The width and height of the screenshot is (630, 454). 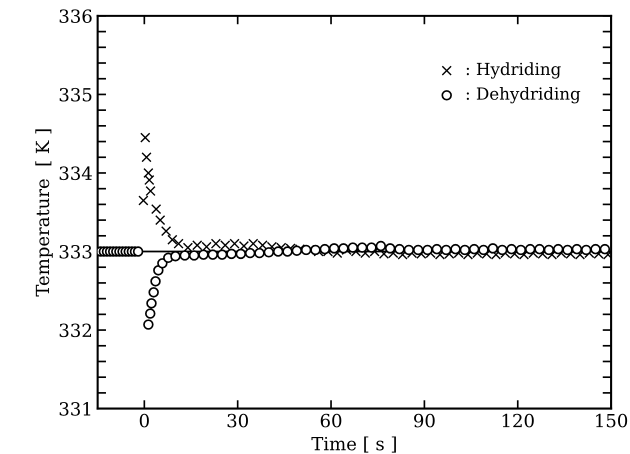 I want to click on x-tick-label: 60, so click(x=331, y=421).